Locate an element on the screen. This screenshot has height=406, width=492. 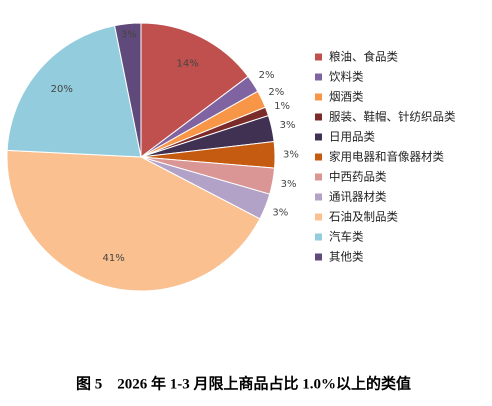
legend-label: 服装、鞋帽、针纺织品类 is located at coordinates (392, 117).